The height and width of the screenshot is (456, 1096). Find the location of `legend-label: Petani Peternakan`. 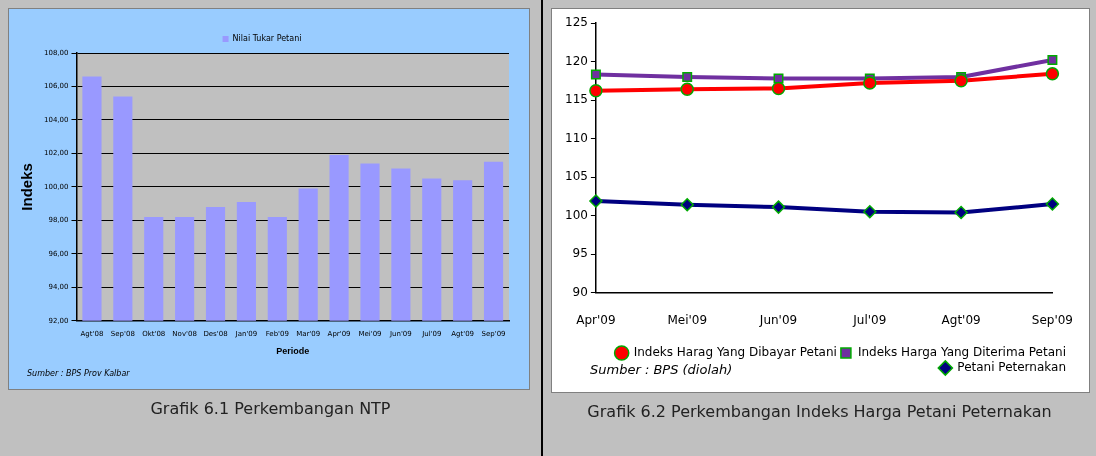

legend-label: Petani Peternakan is located at coordinates (1012, 367).